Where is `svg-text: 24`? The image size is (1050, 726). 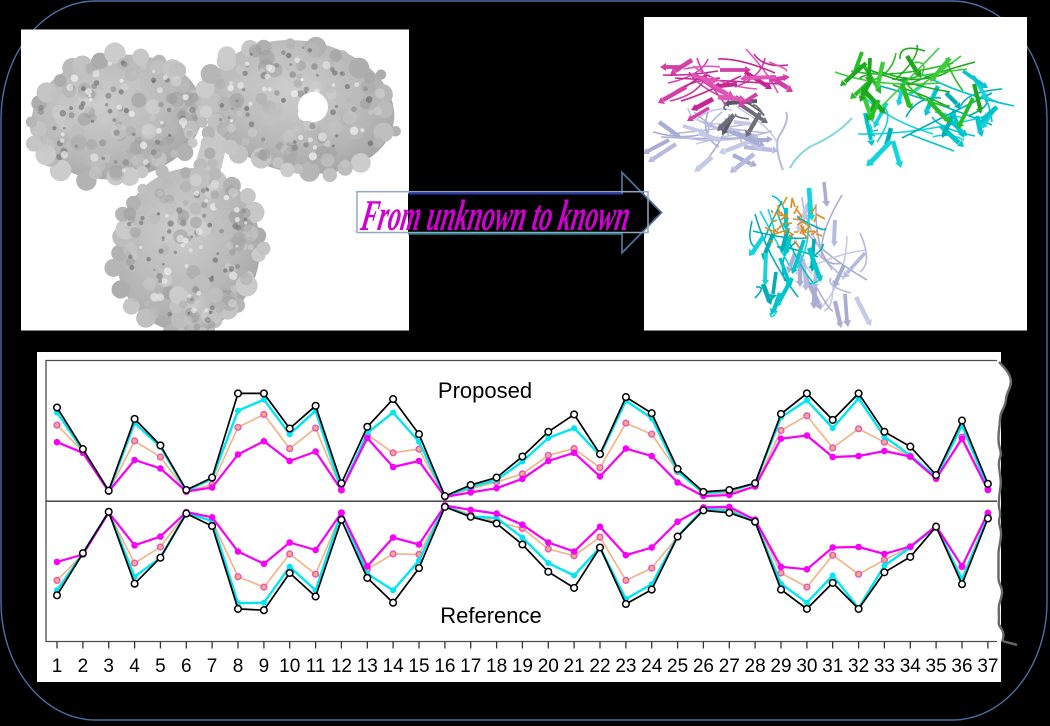 svg-text: 24 is located at coordinates (652, 666).